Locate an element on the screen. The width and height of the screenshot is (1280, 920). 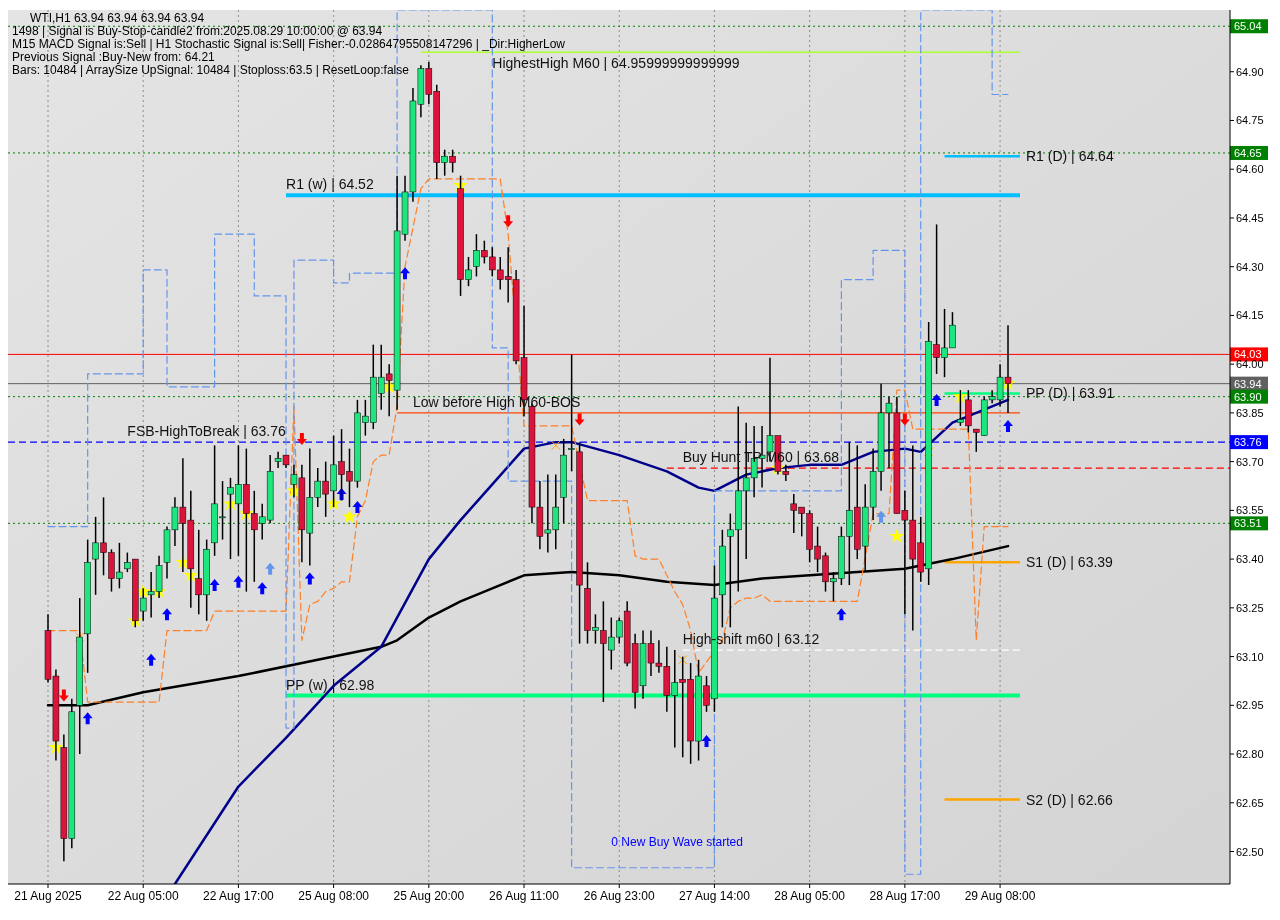
annotation: Bars: 10484 | ArraySize UpSignal: 10484 | Stoploss:63.5 | ResetLoop:false is located at coordinates (211, 70).